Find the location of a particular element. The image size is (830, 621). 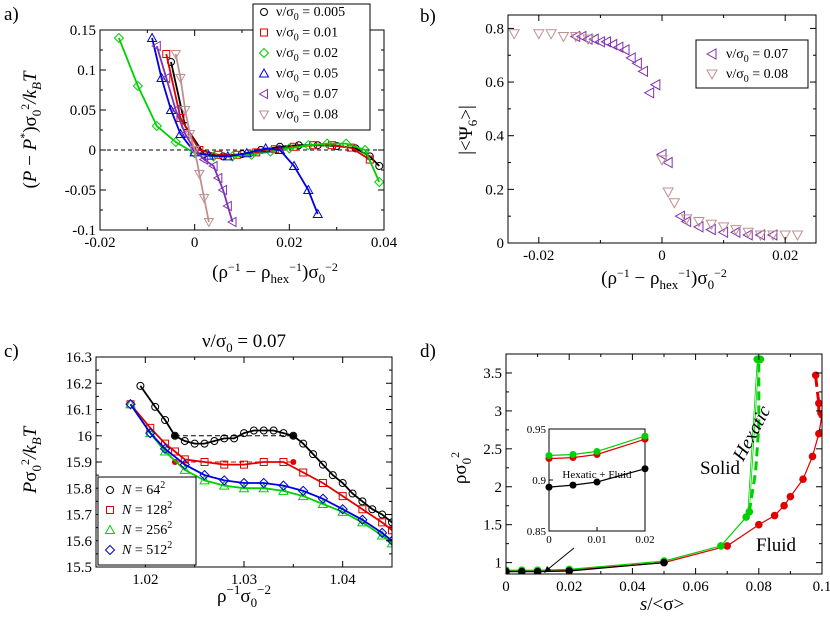

y-axis-label-part: )σ is located at coordinates (30, 124).